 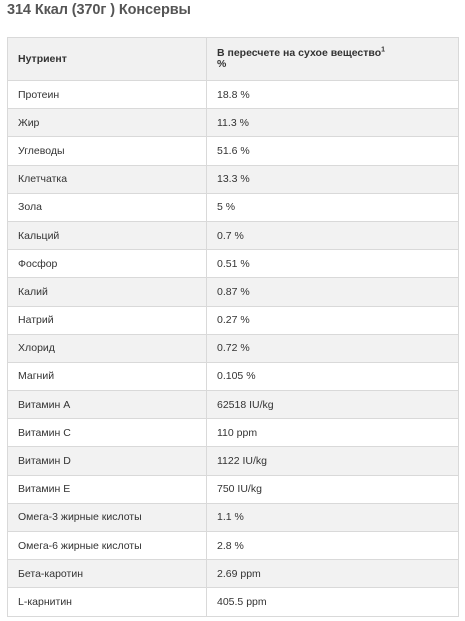 What do you see at coordinates (107, 151) in the screenshot?
I see `nutrient-name: Углеводы` at bounding box center [107, 151].